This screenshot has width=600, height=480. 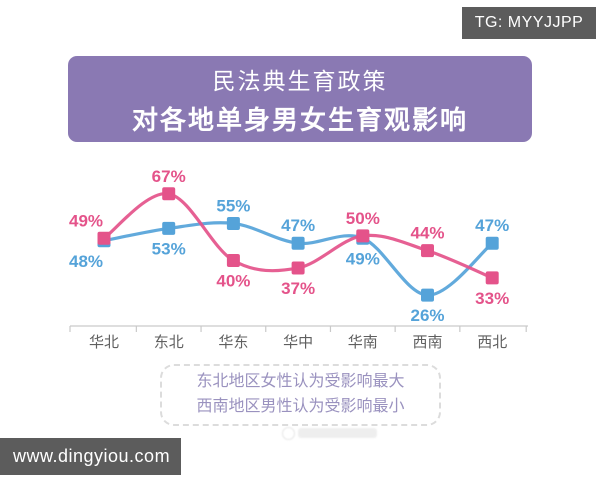 What do you see at coordinates (300, 80) in the screenshot?
I see `title-line-1: 民法典生育政策` at bounding box center [300, 80].